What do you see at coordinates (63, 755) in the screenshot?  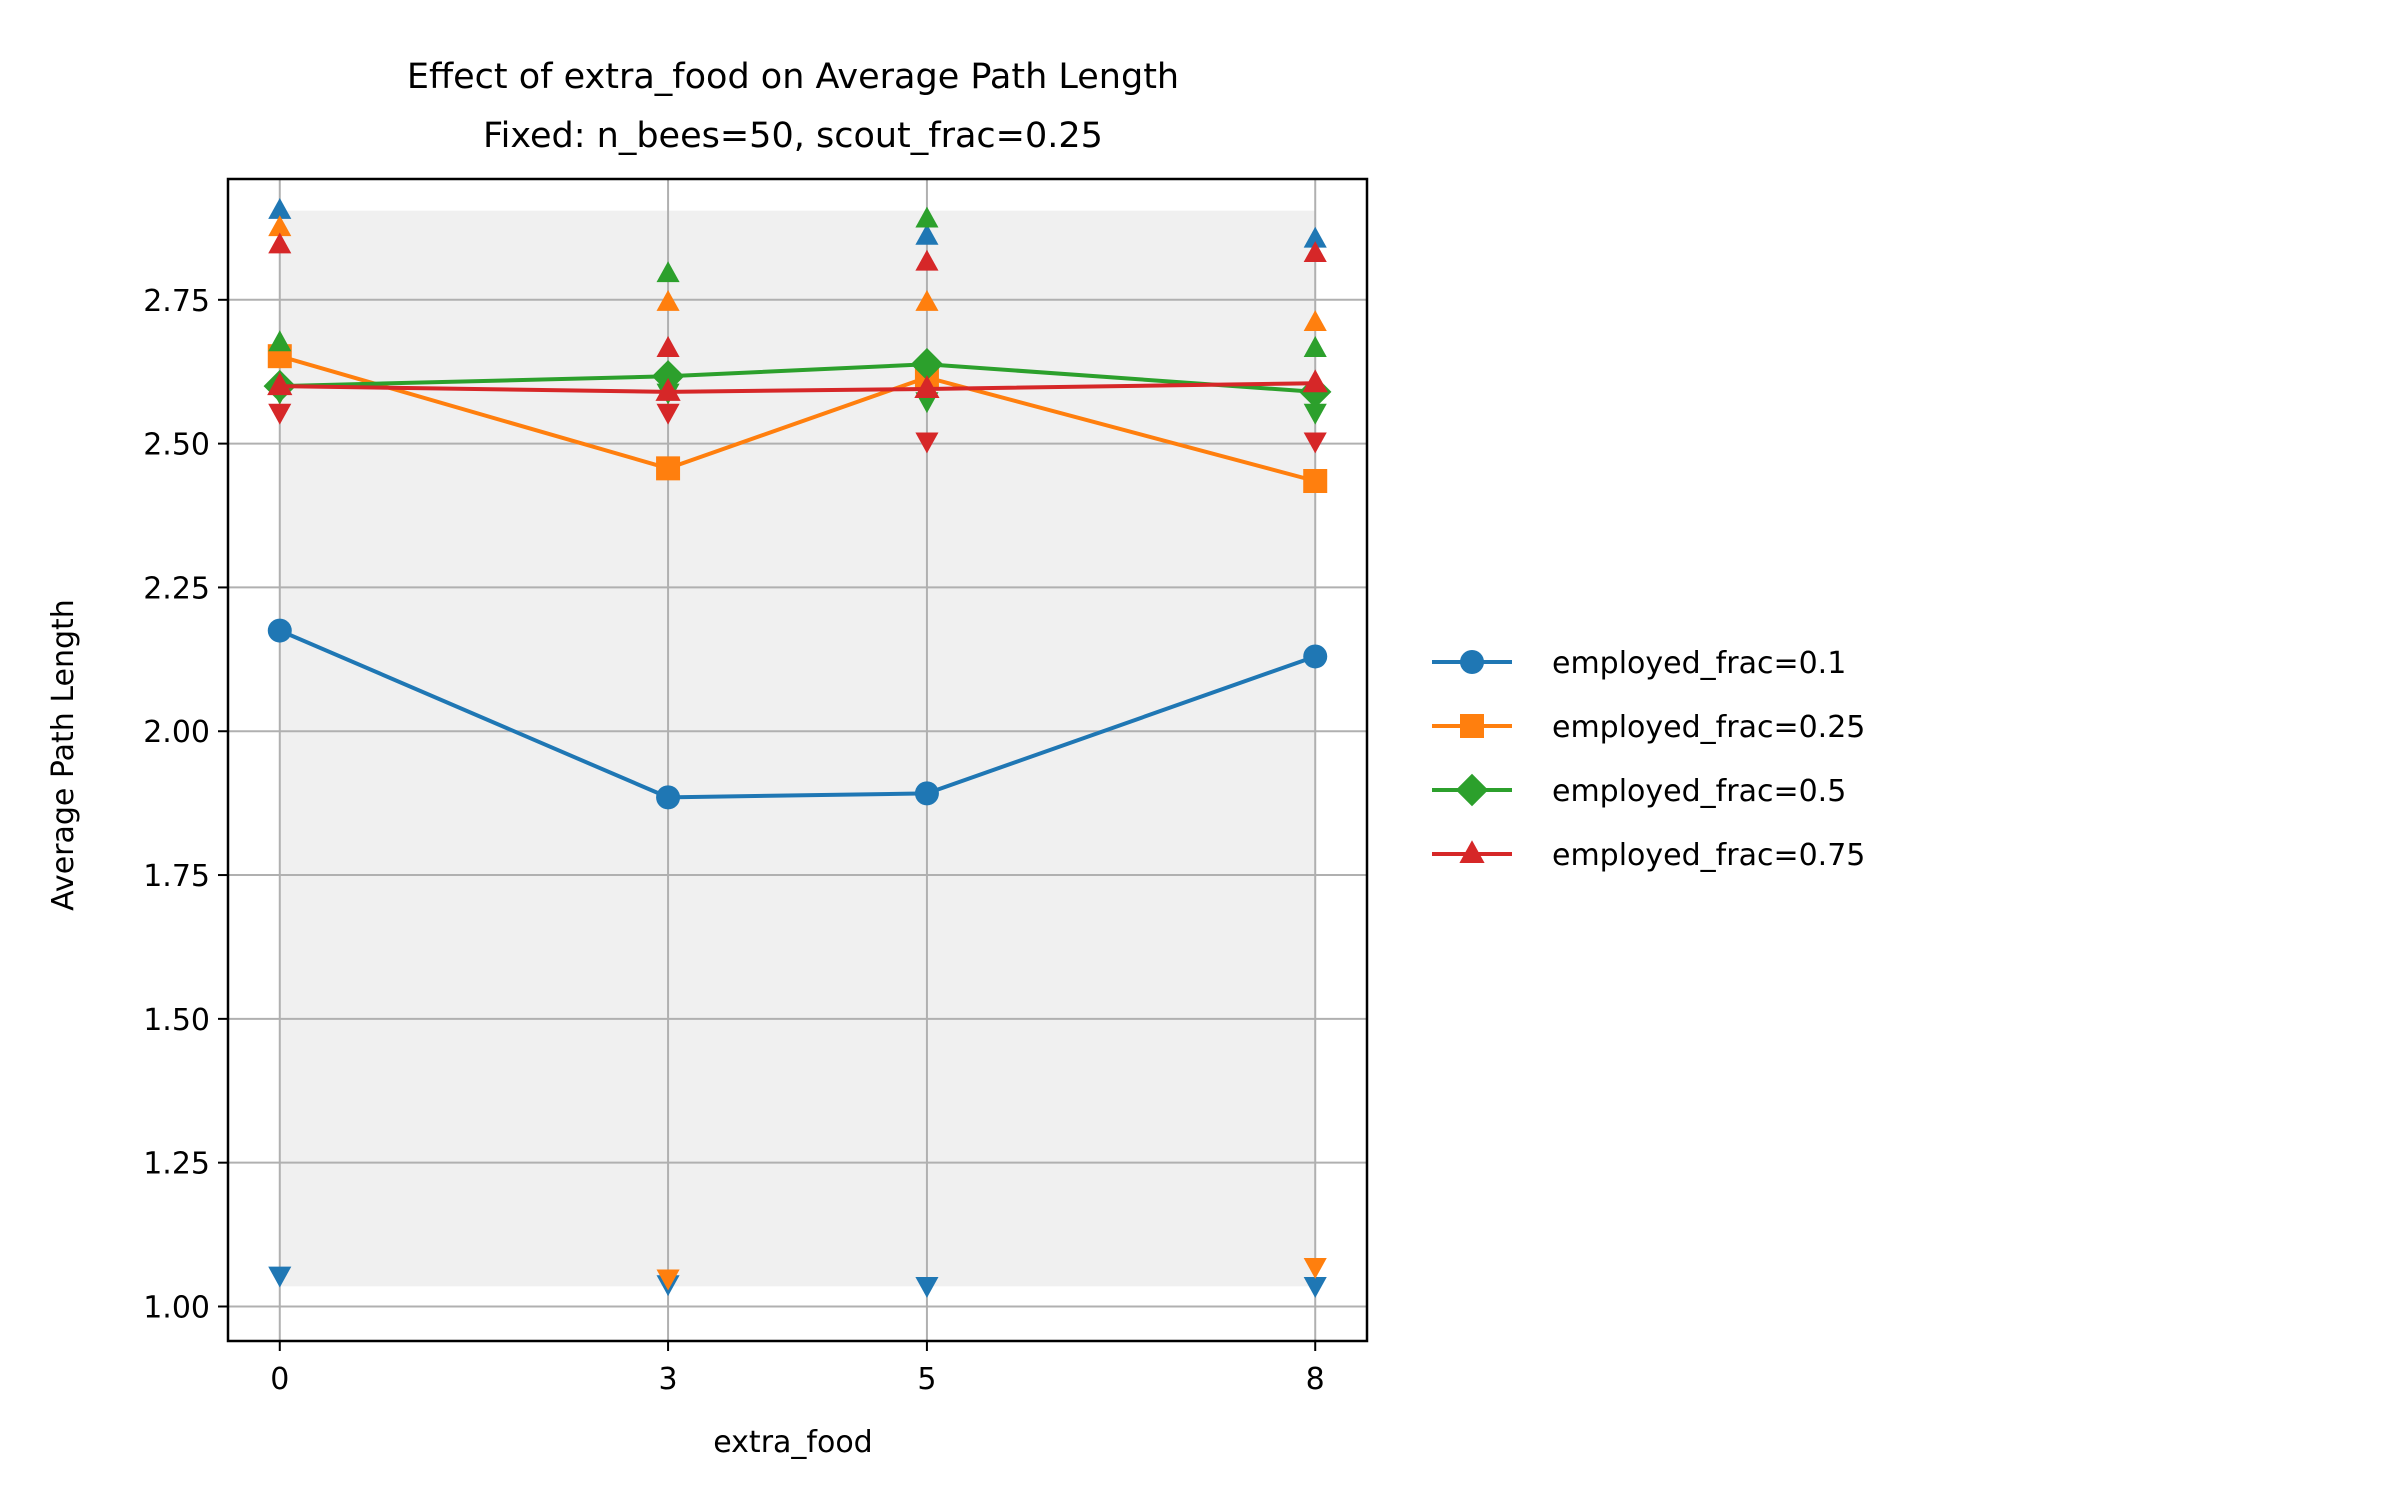 I see `y-axis-label: Average Path Length` at bounding box center [63, 755].